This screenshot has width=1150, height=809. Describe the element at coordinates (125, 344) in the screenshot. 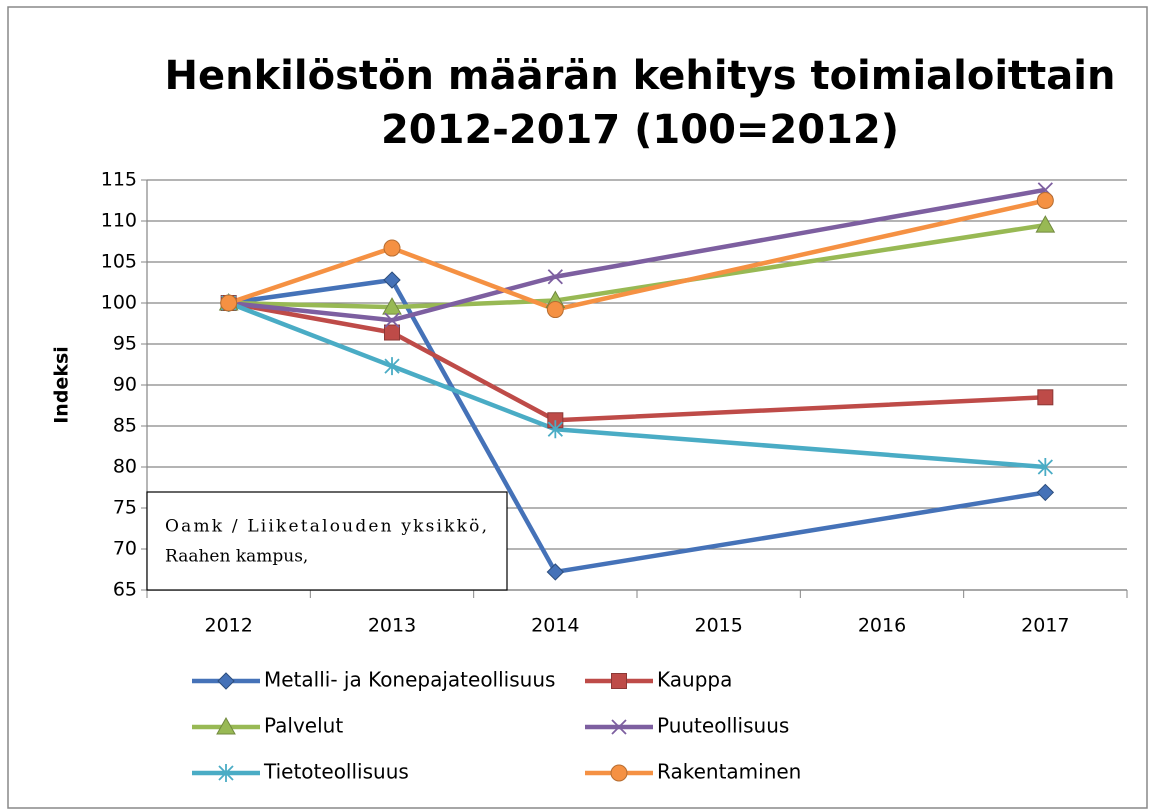

I see `y-tick-label: 95` at that location.